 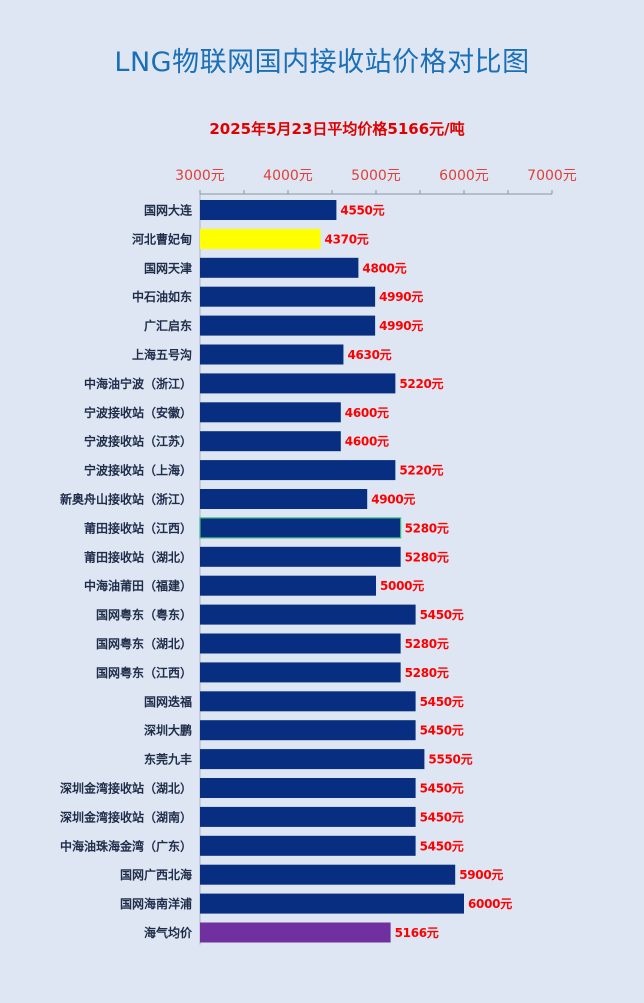 I want to click on category-label: 上海五号沟, so click(x=162, y=354).